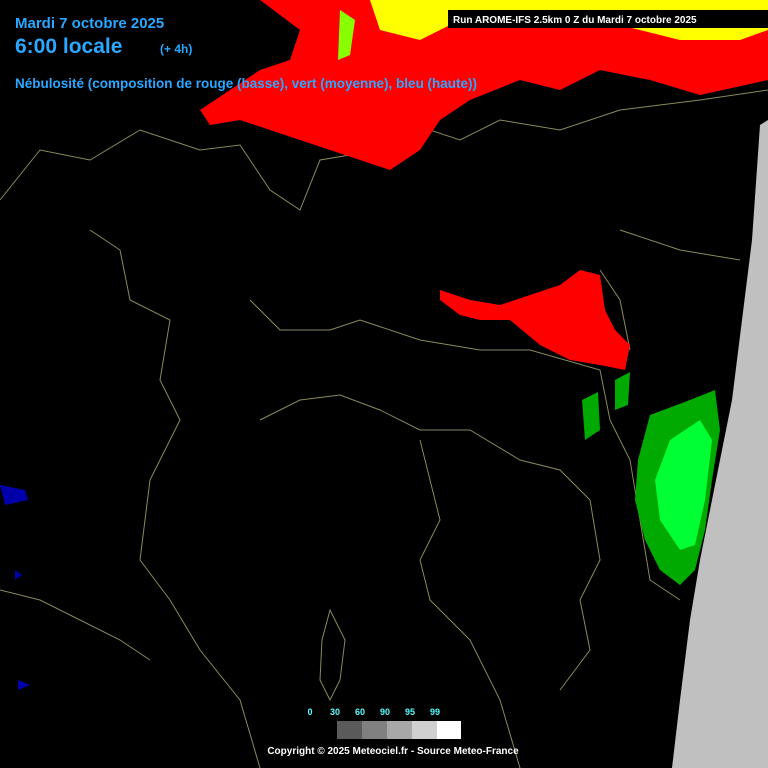 The image size is (768, 768). What do you see at coordinates (720, 444) in the screenshot?
I see `out-of-domain` at bounding box center [720, 444].